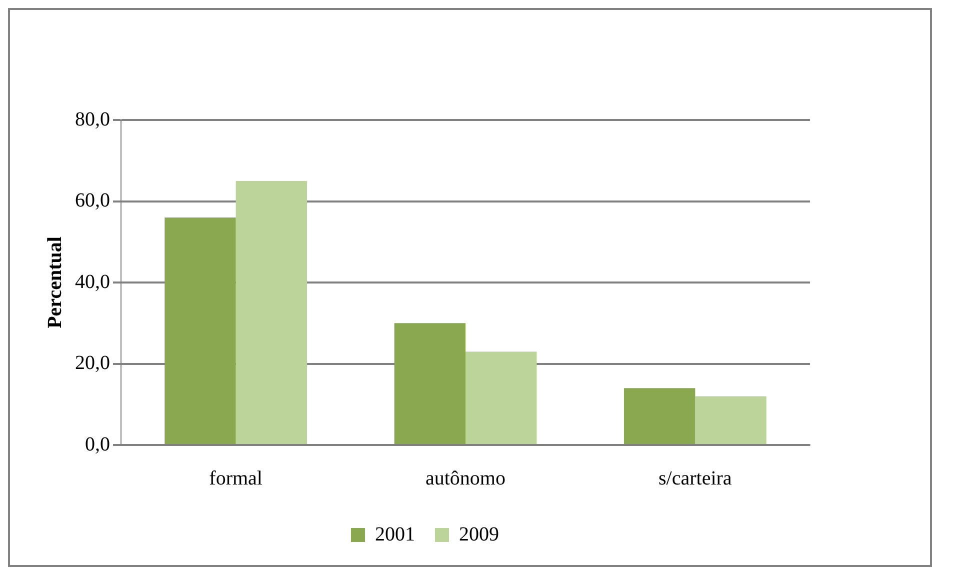  I want to click on y-tick-label: 0,0, so click(97, 444).